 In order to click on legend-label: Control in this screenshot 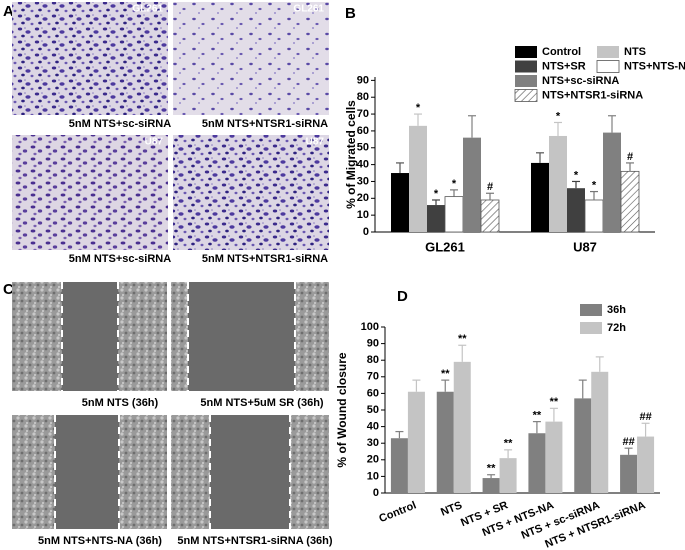, I will do `click(561, 52)`.